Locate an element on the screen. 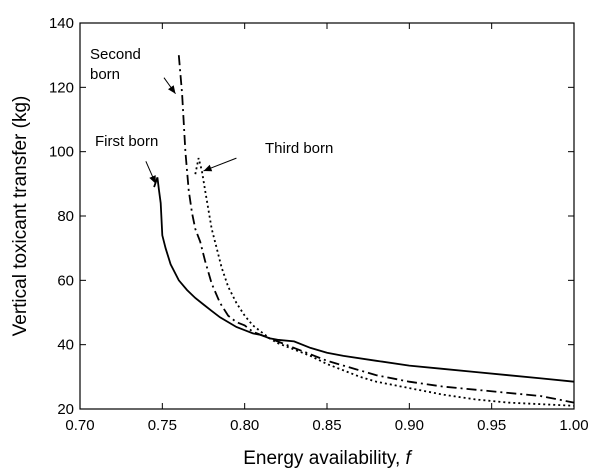 The width and height of the screenshot is (590, 470). annotation-label: Third born is located at coordinates (299, 148).